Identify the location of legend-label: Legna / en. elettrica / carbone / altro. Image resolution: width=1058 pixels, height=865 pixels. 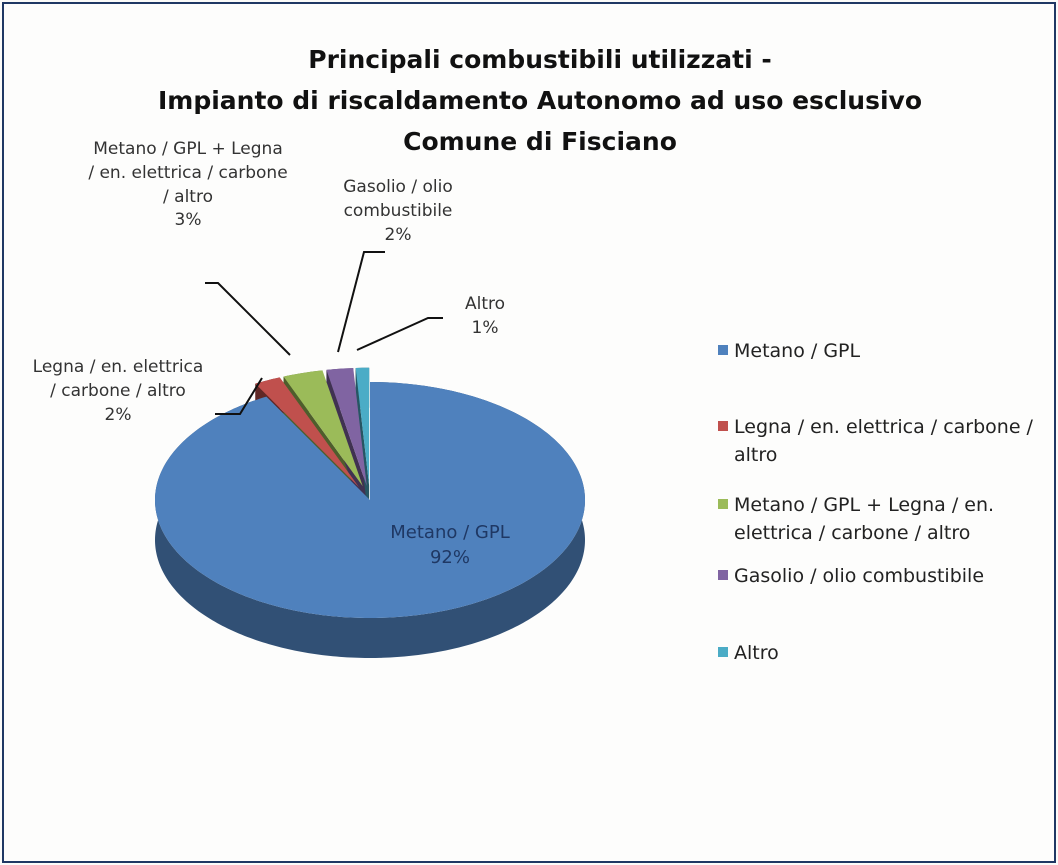
(883, 441).